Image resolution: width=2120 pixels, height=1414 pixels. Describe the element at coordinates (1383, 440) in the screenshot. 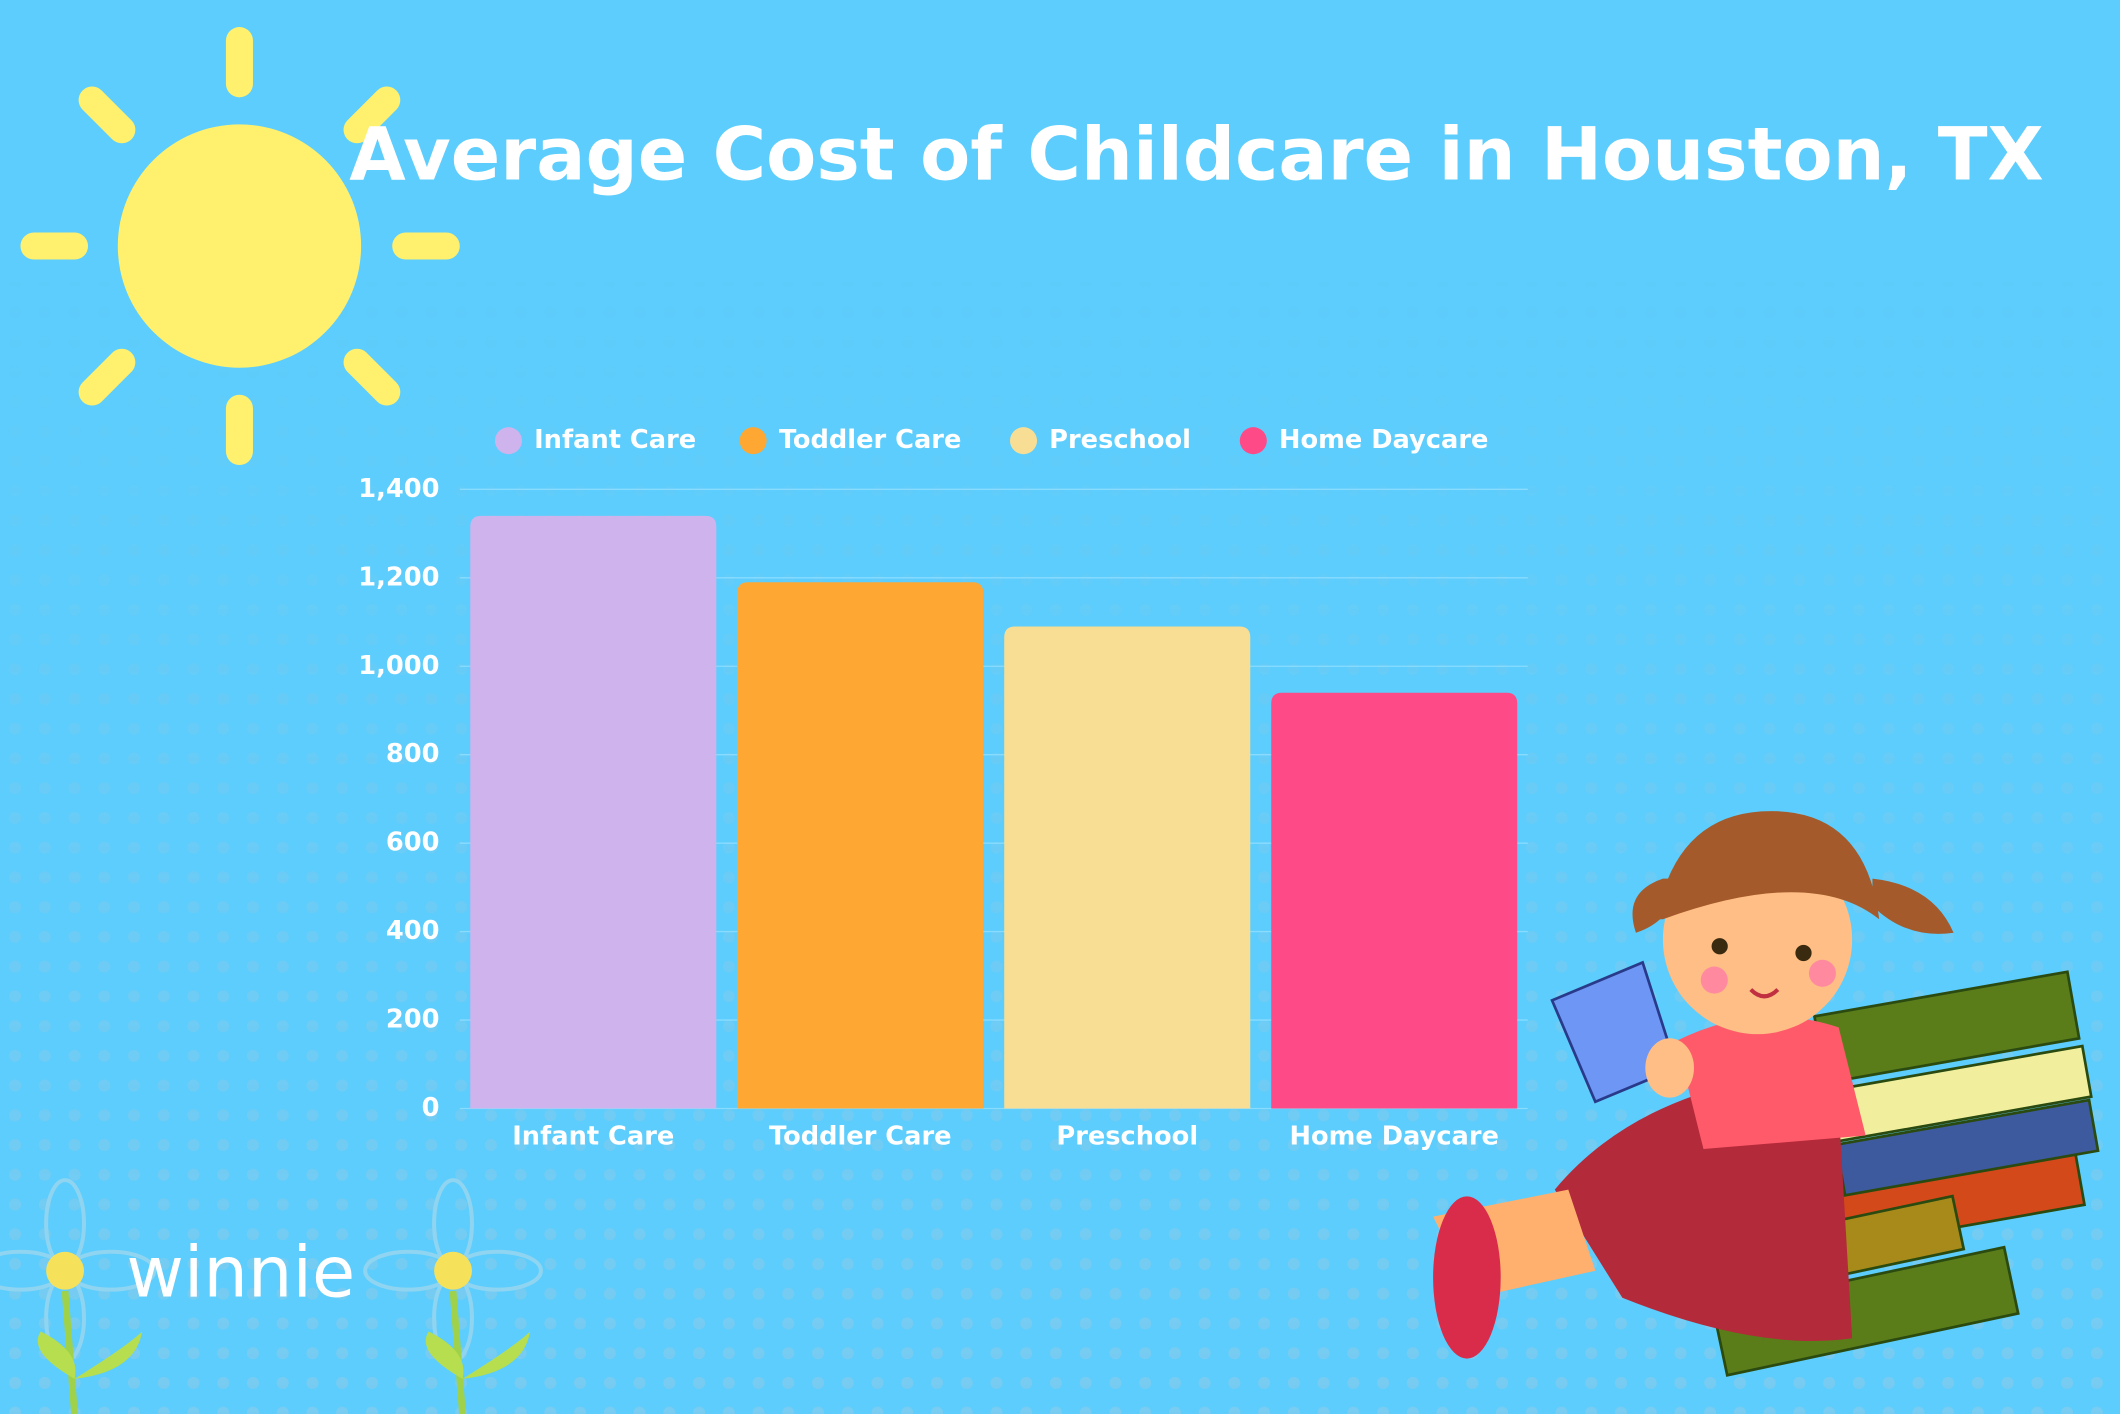

I see `legend-label: Home Daycare` at that location.